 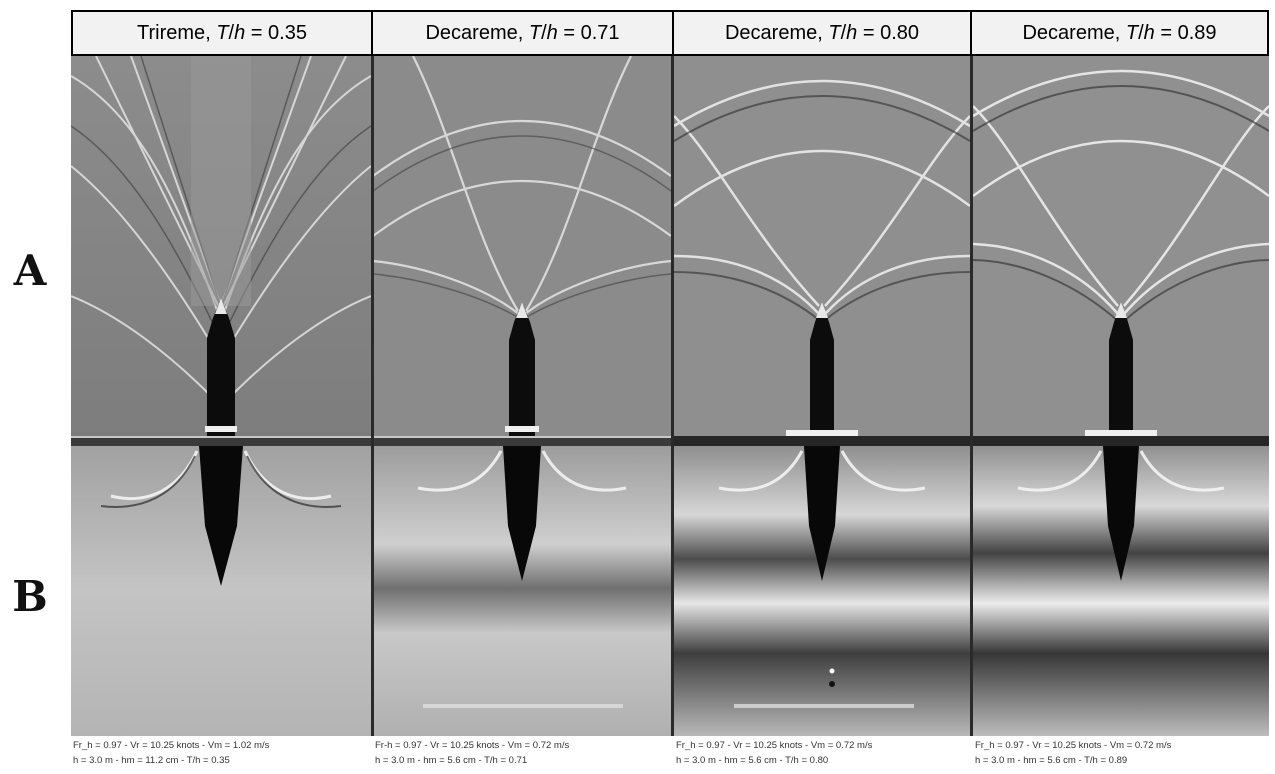 What do you see at coordinates (591, 32) in the screenshot?
I see `ratio-value: = 0.71` at bounding box center [591, 32].